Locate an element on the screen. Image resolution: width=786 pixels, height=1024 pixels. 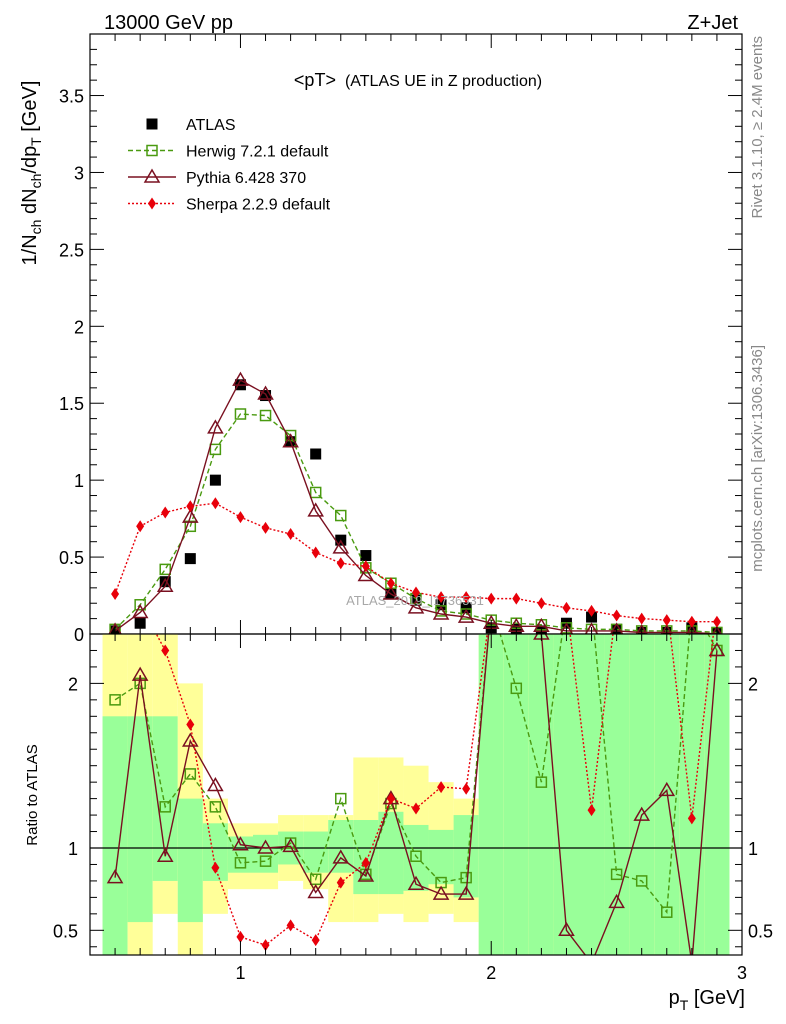
header-right-label: Z+Jet is located at coordinates (712, 23).